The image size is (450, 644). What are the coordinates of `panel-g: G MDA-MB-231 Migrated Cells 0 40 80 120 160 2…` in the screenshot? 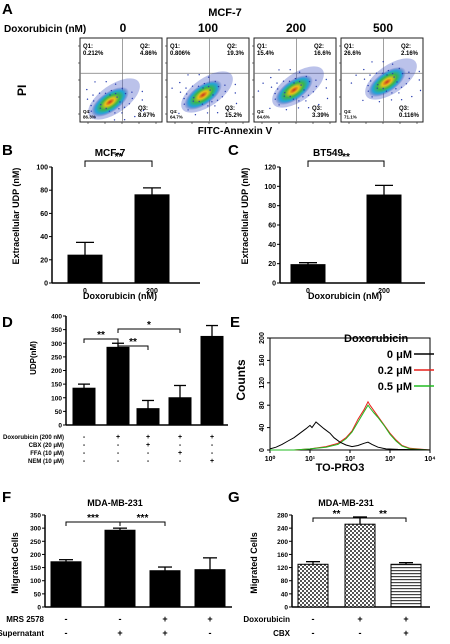 It's located at (329, 563).